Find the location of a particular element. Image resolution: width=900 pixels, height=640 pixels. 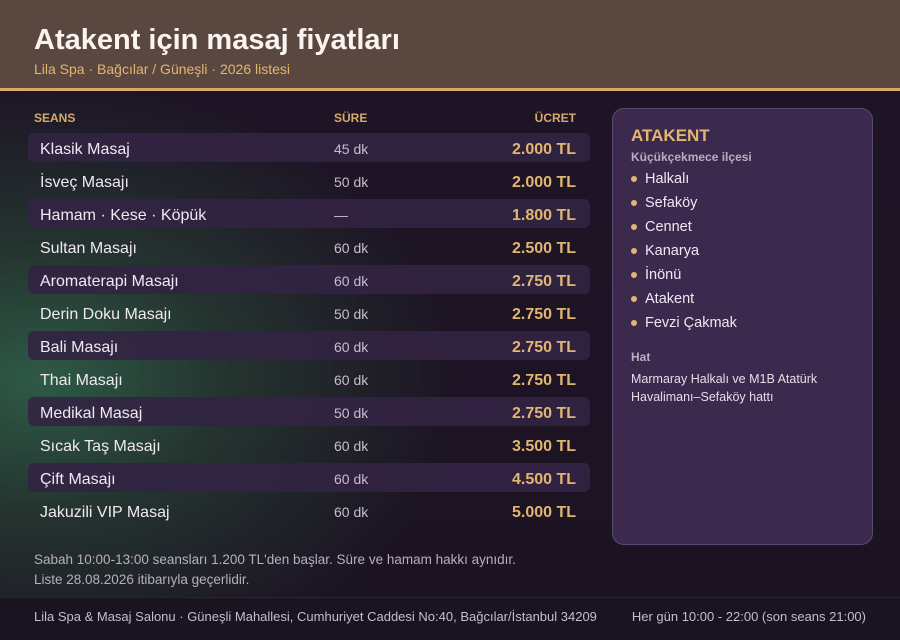

service-name: Sultan Masajı is located at coordinates (88, 248).